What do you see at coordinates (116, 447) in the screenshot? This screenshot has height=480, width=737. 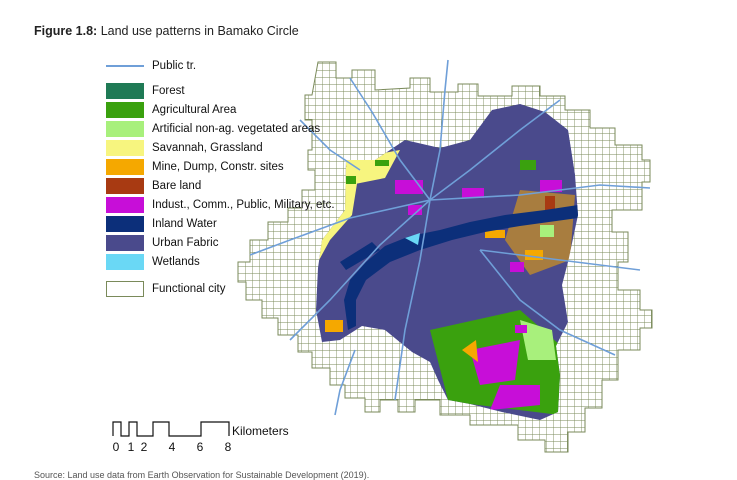 I see `scale-tick: 0` at bounding box center [116, 447].